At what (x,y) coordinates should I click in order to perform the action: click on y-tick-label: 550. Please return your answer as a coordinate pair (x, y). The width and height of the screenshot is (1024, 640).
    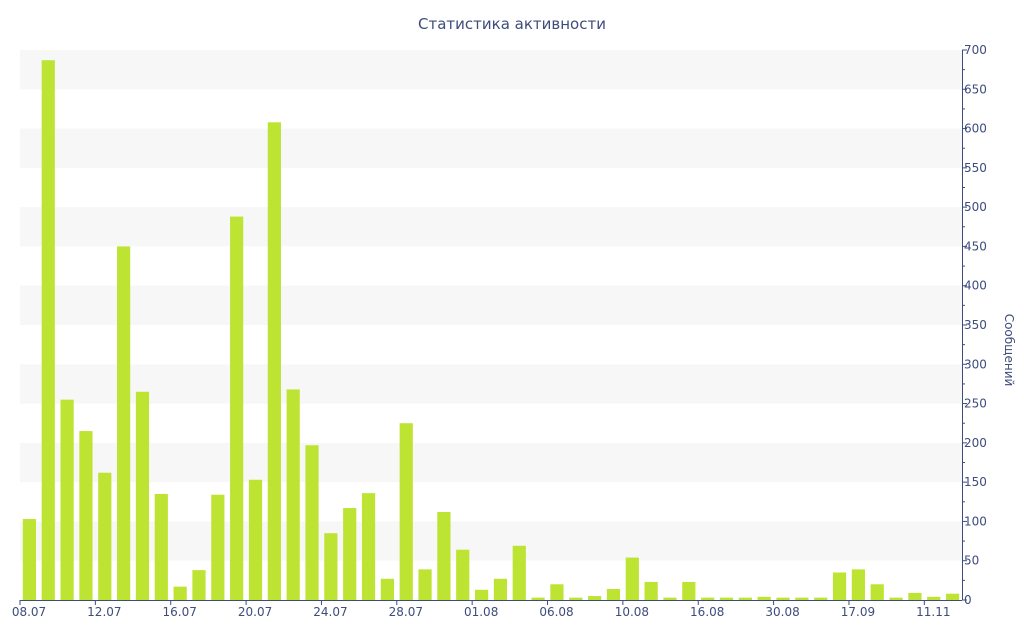
    Looking at the image, I should click on (975, 168).